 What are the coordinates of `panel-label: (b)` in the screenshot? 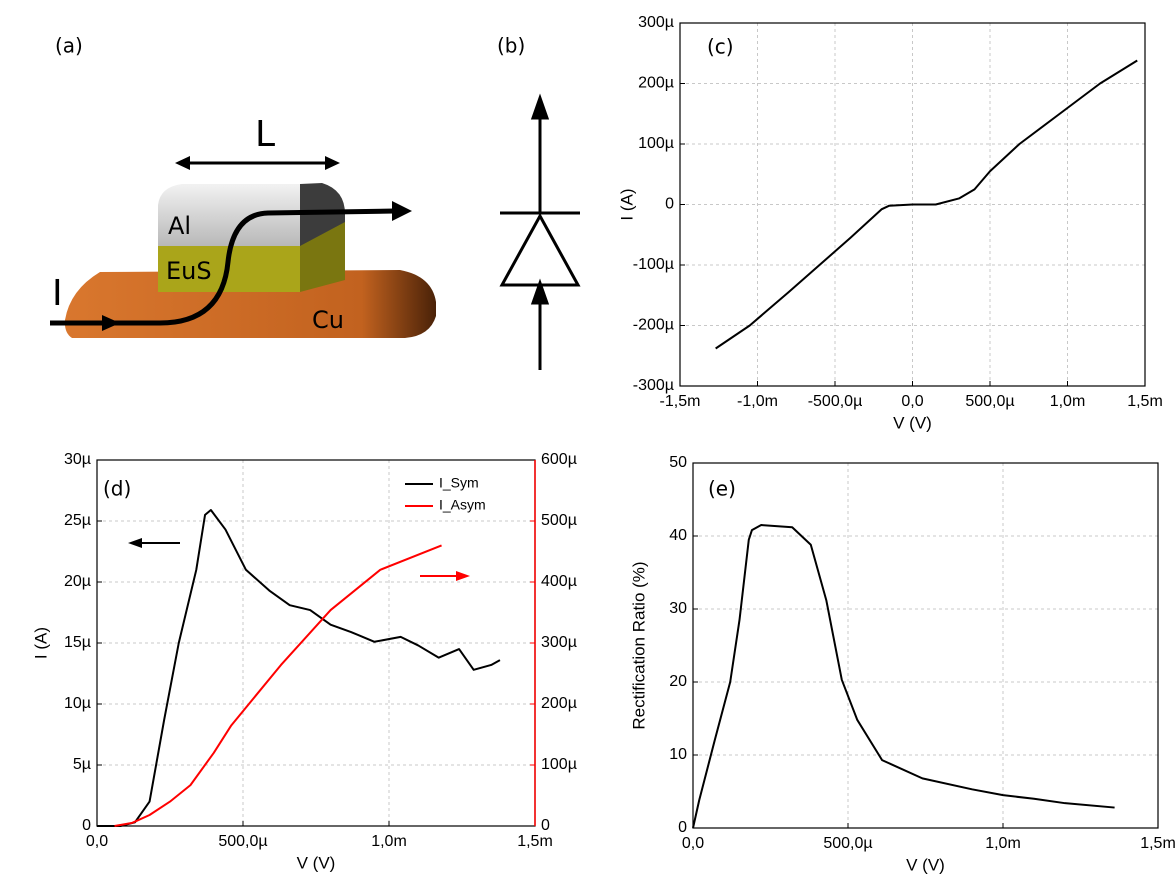 It's located at (511, 46).